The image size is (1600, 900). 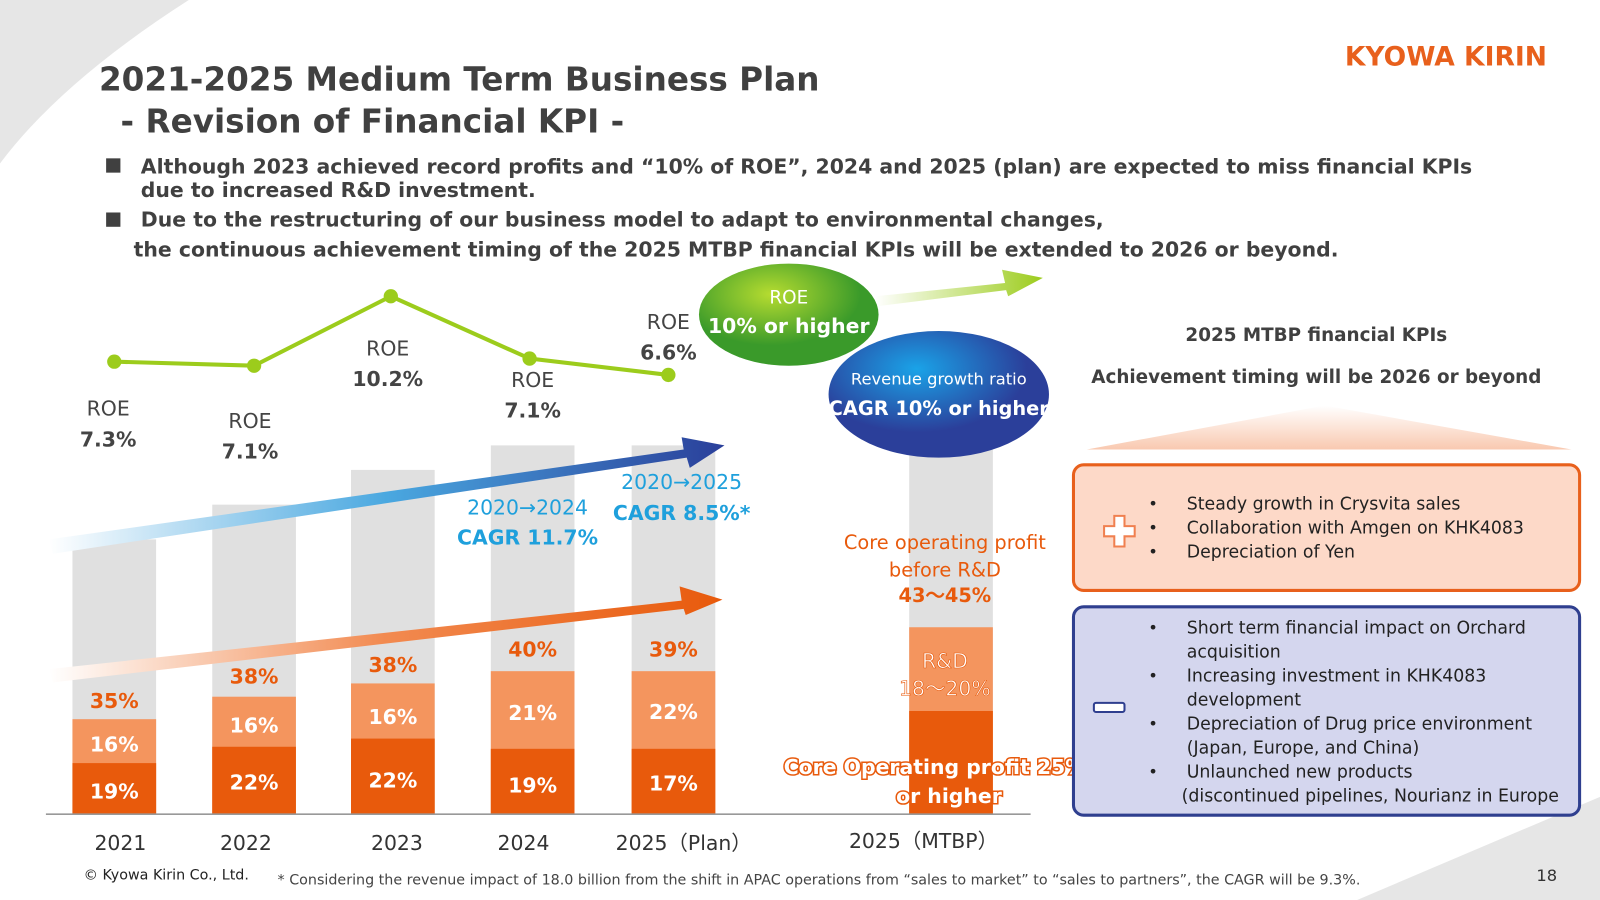 I want to click on year-label: 2022, so click(x=246, y=843).